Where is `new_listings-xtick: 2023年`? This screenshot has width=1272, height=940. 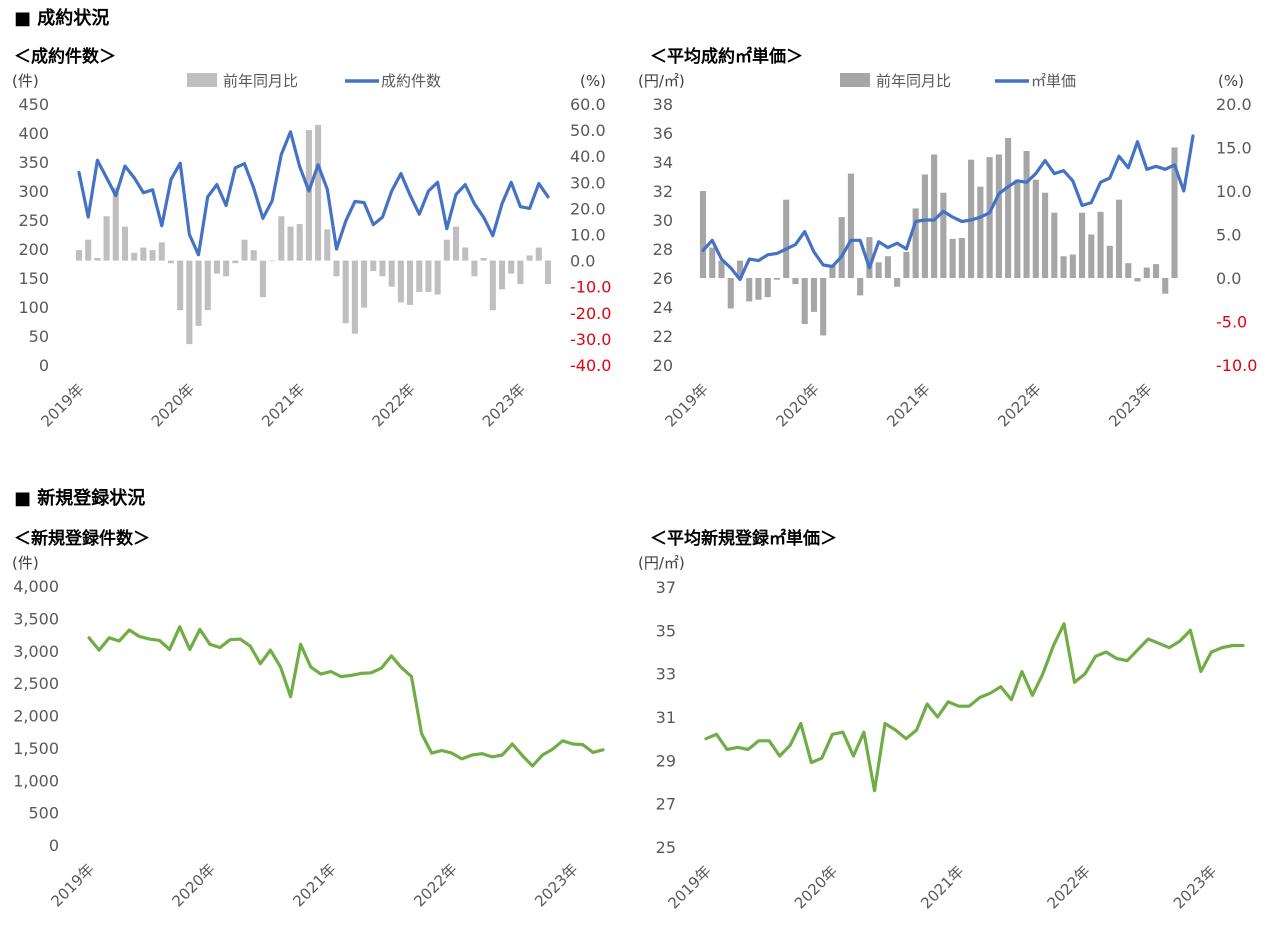
new_listings-xtick: 2023年 is located at coordinates (556, 885).